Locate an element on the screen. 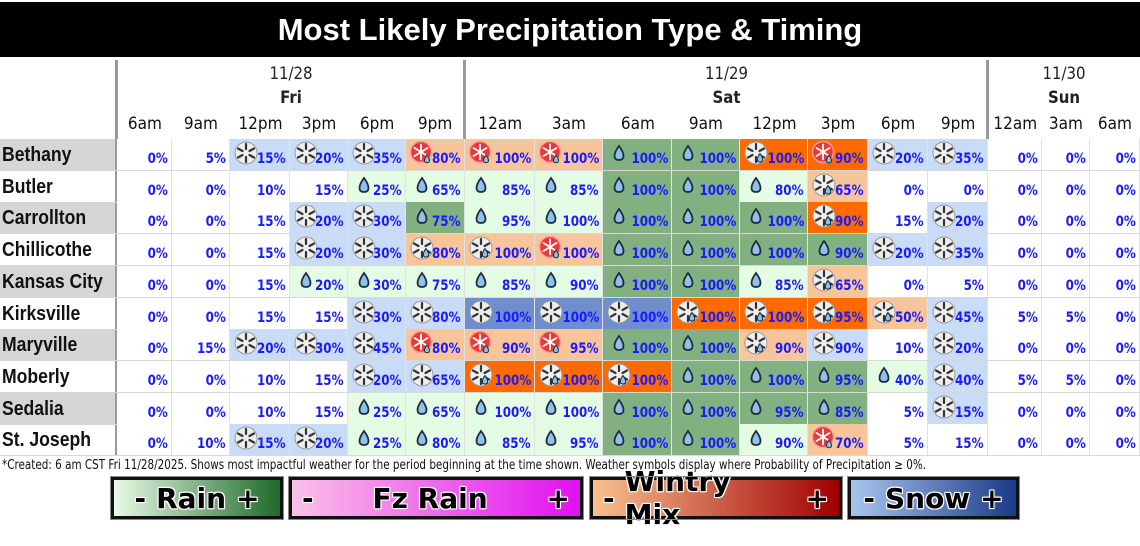 This screenshot has width=1140, height=546. forecast-cell: 95% is located at coordinates (838, 313).